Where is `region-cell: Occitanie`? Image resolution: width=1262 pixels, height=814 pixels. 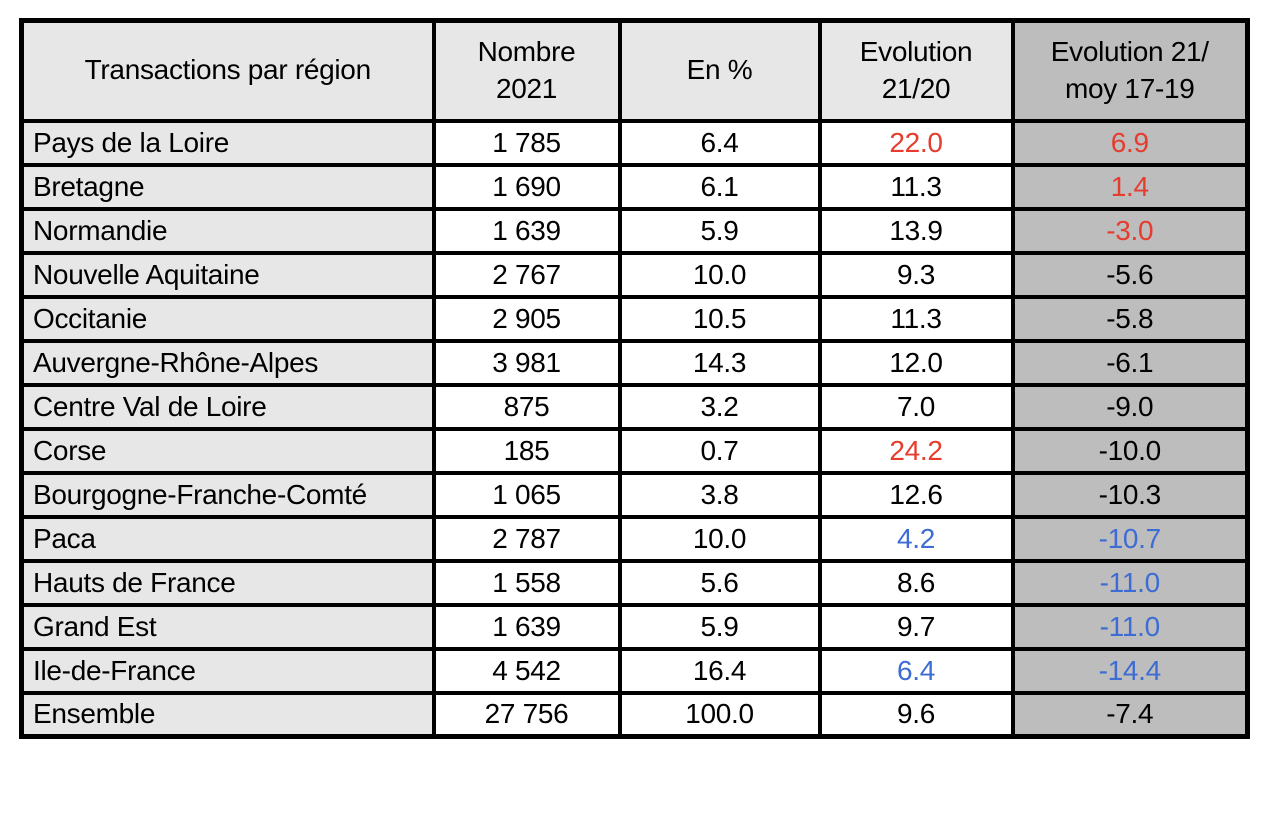 region-cell: Occitanie is located at coordinates (227, 318).